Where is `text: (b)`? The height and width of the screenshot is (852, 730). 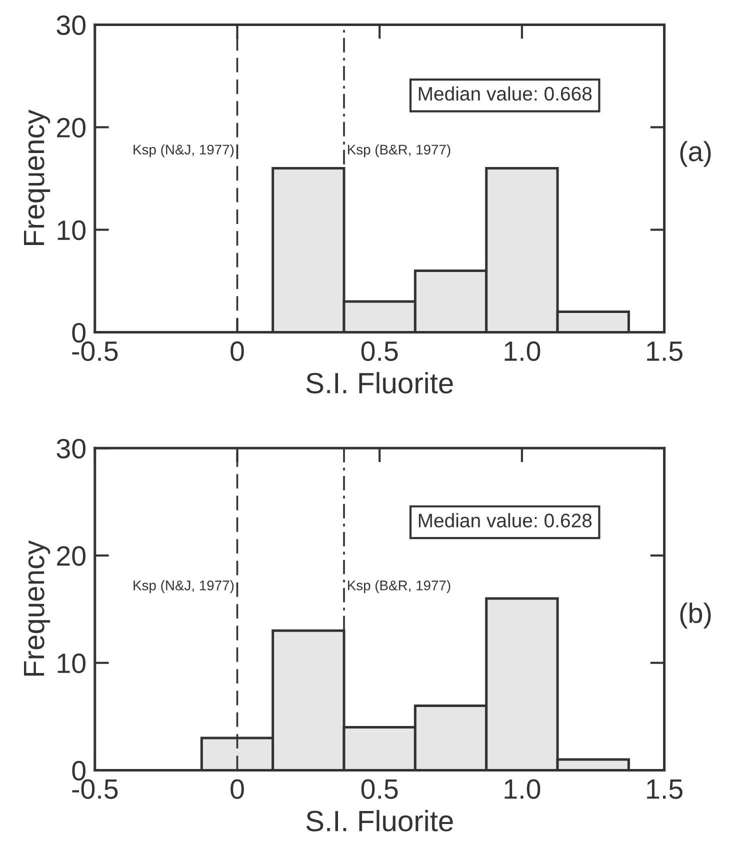
text: (b) is located at coordinates (695, 615).